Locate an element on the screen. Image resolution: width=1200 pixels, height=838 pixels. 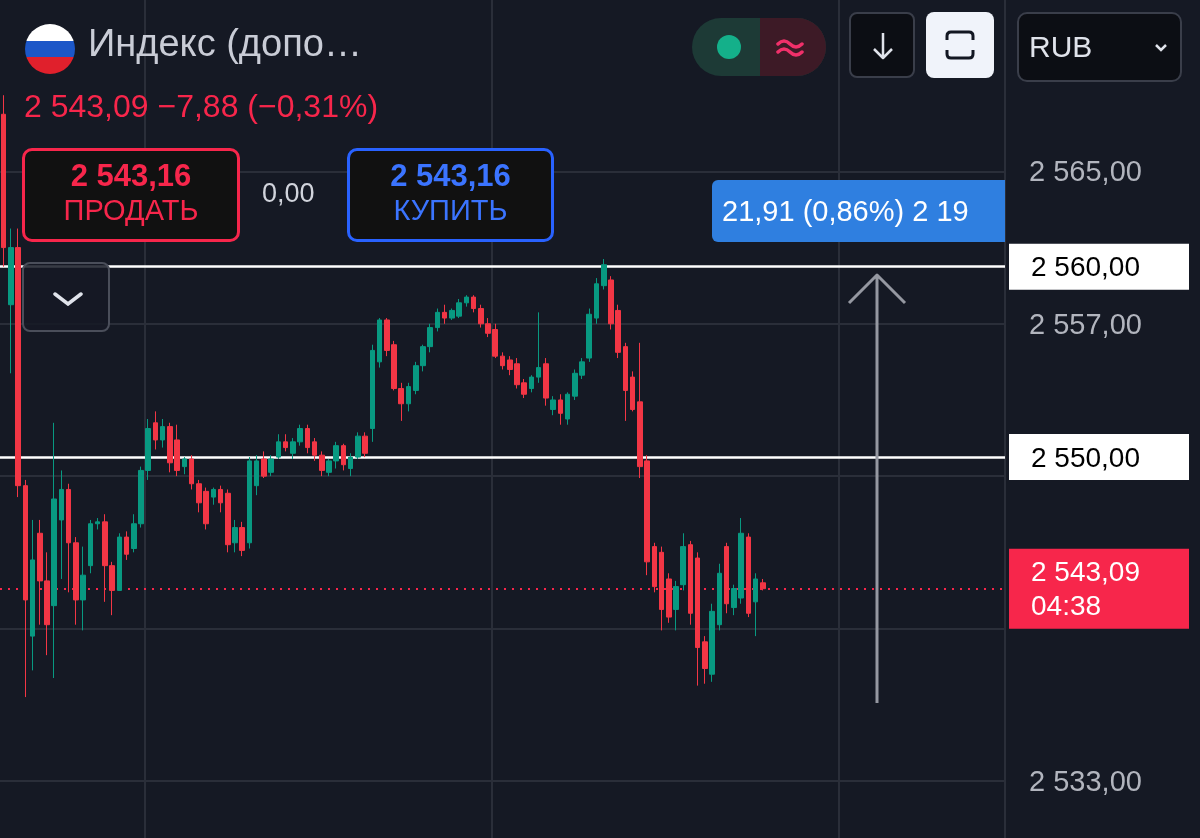
annotation: КУПИТЬ is located at coordinates (450, 210).